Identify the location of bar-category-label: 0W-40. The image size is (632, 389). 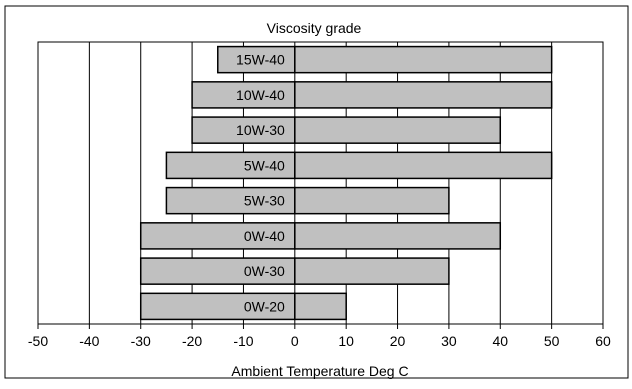
(264, 236).